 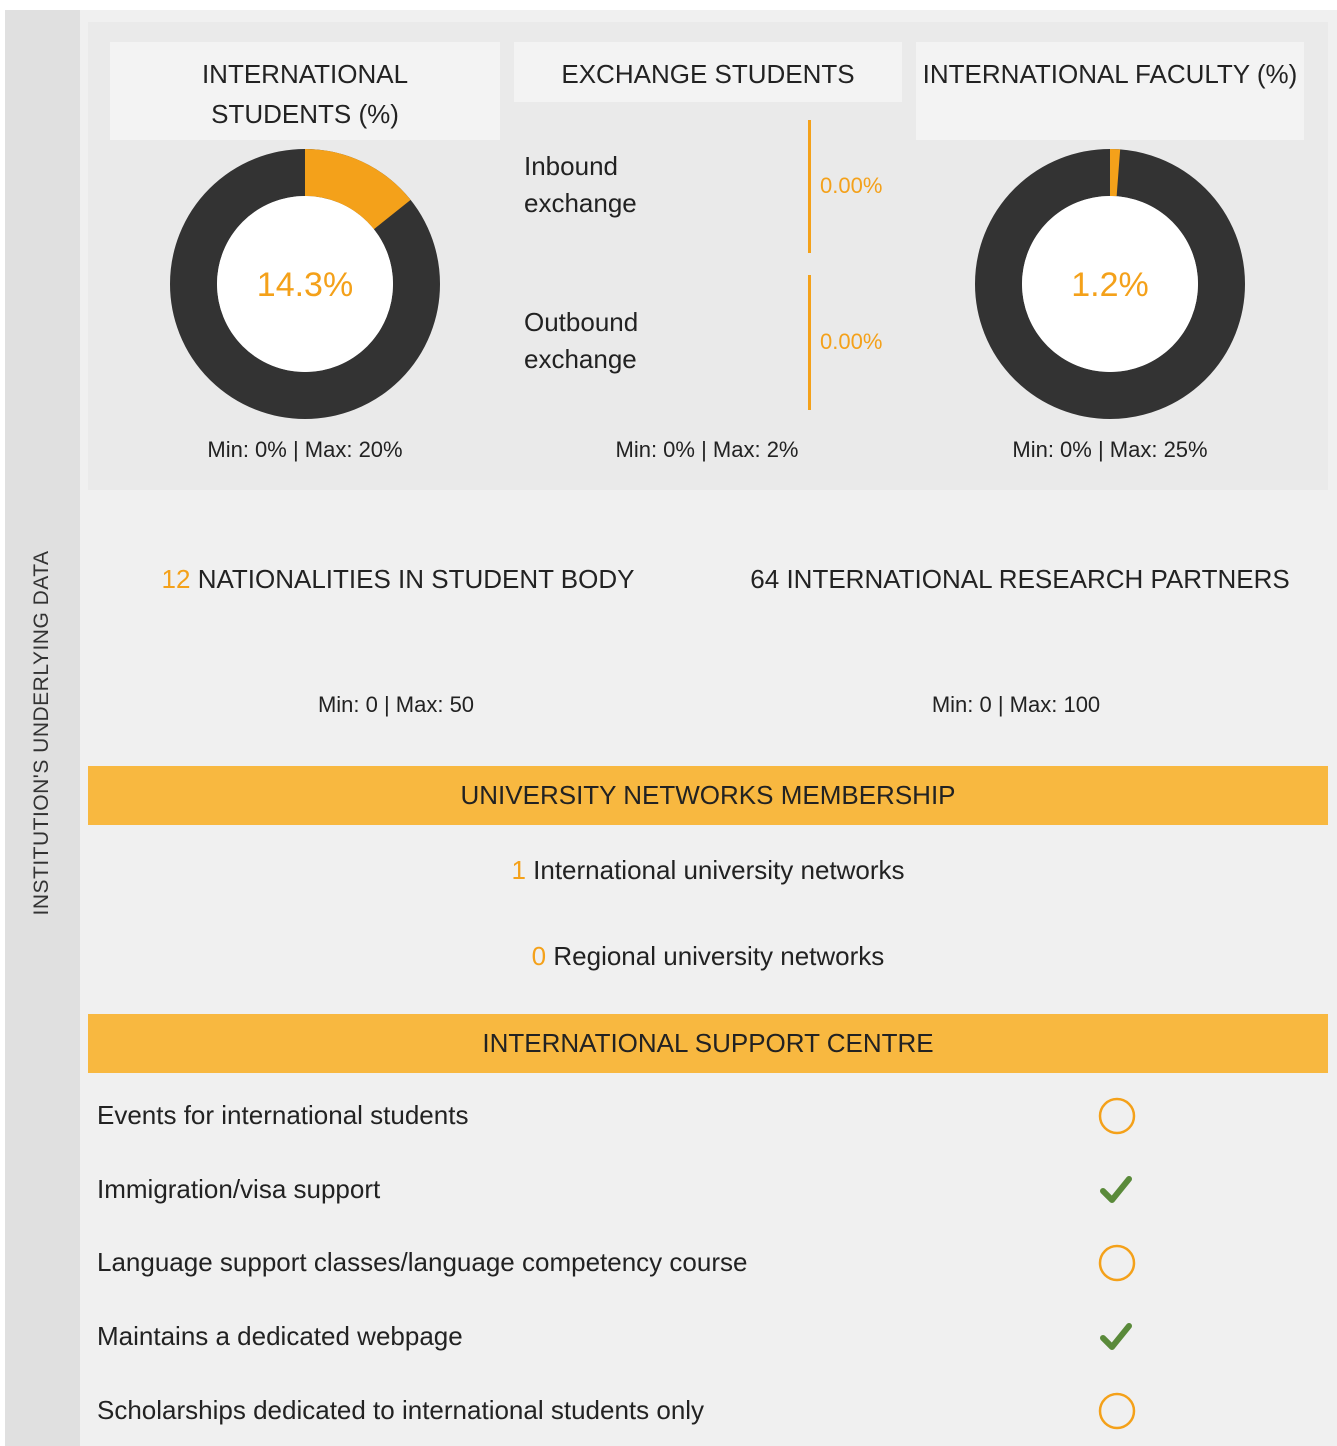 I want to click on count-stat: 12 NATIONALITIES IN STUDENT BODY, so click(x=398, y=579).